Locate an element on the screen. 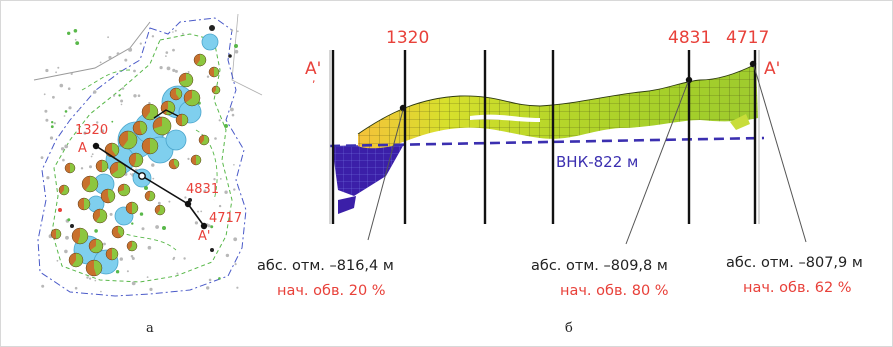  section-label-a-start: A' is located at coordinates (313, 69).